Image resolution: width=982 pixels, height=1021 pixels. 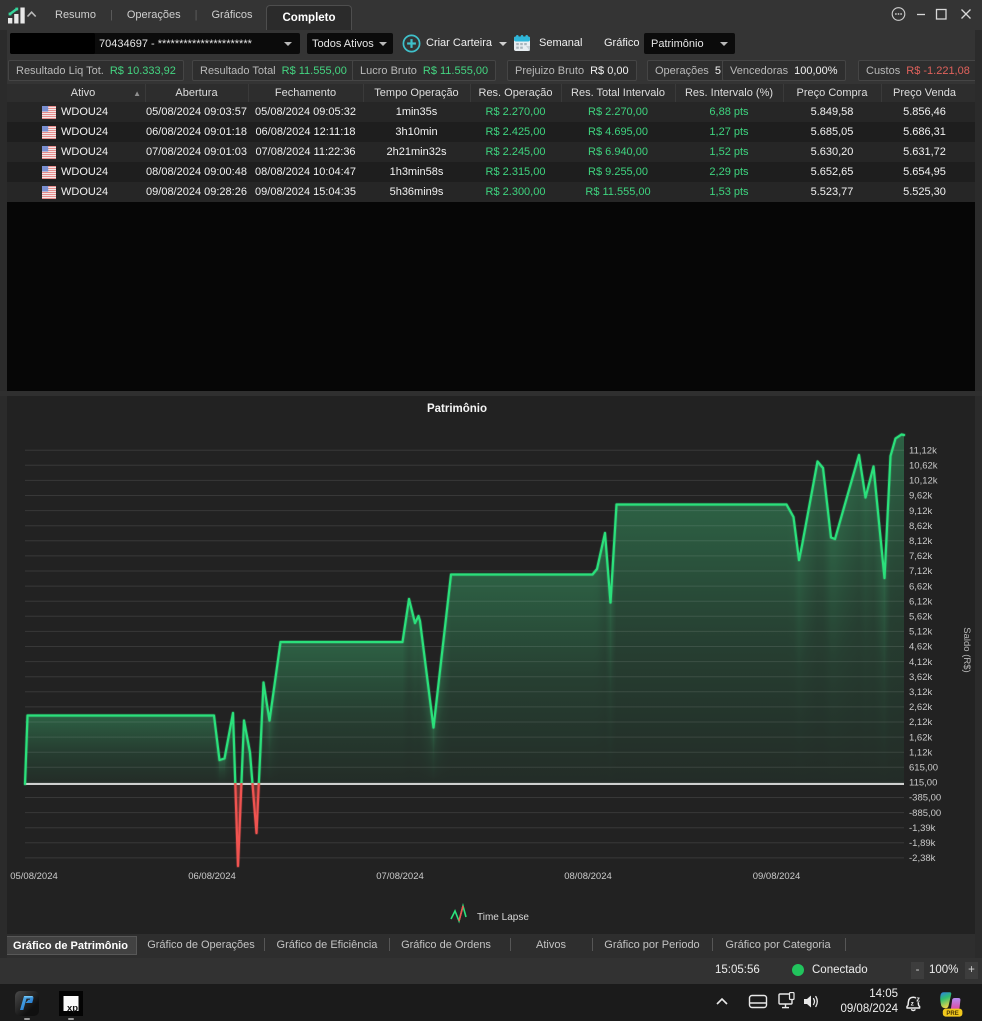 I want to click on svg-text: 5,62k, so click(x=920, y=617).